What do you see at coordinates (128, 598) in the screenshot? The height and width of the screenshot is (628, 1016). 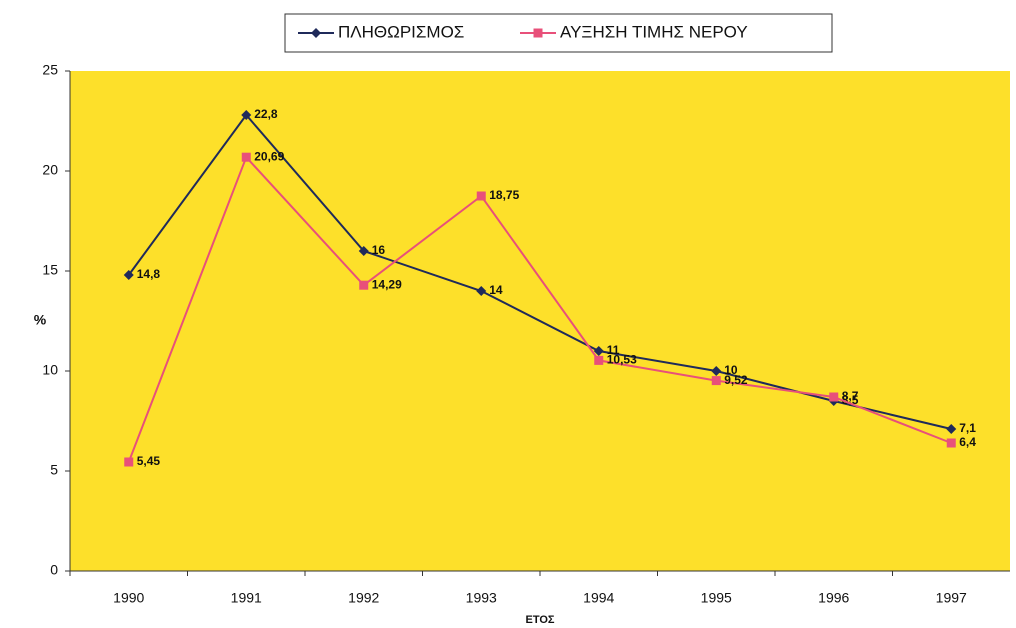 I see `x-tick-label: 1990` at bounding box center [128, 598].